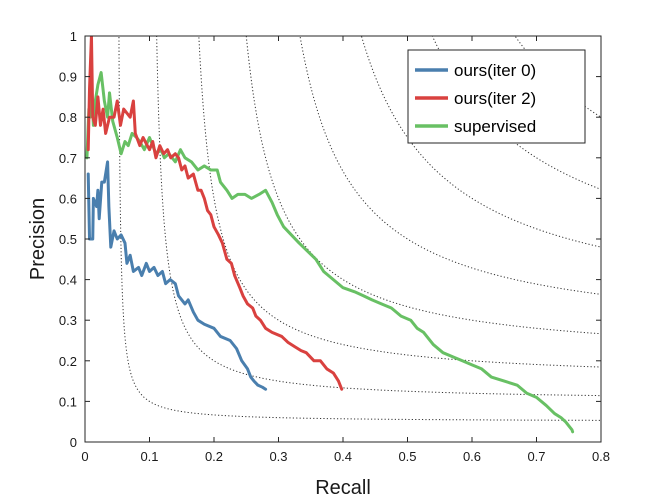 This screenshot has height=498, width=664. Describe the element at coordinates (472, 456) in the screenshot. I see `x-tick-label: 0.6` at that location.